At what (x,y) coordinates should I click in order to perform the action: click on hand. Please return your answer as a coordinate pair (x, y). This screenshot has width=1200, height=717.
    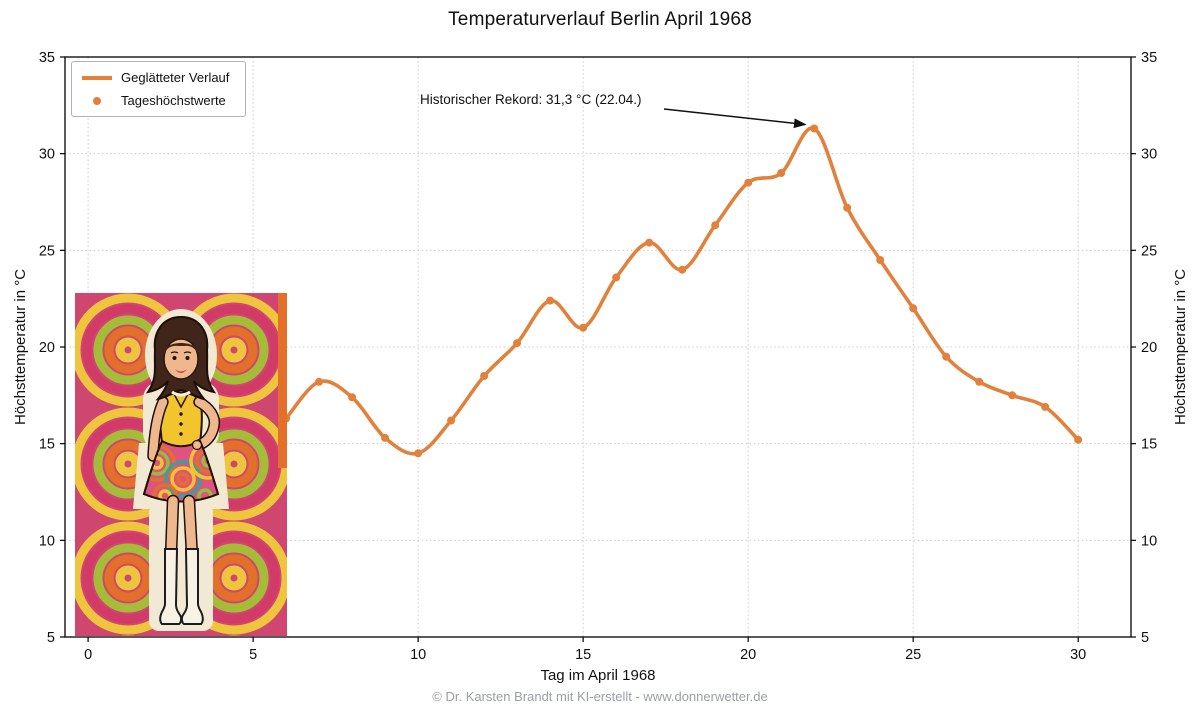
    Looking at the image, I should click on (197, 445).